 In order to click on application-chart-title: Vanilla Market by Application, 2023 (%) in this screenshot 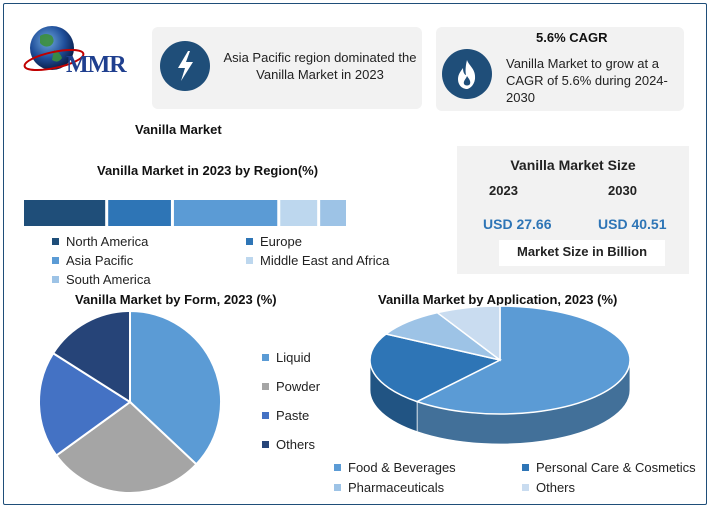, I will do `click(498, 299)`.